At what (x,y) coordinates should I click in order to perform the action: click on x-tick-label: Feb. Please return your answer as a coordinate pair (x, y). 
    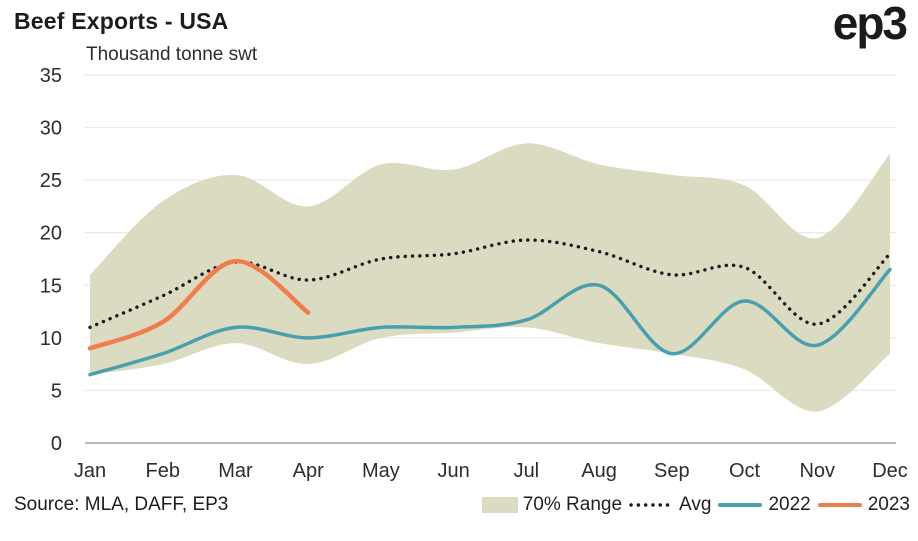
    Looking at the image, I should click on (162, 471).